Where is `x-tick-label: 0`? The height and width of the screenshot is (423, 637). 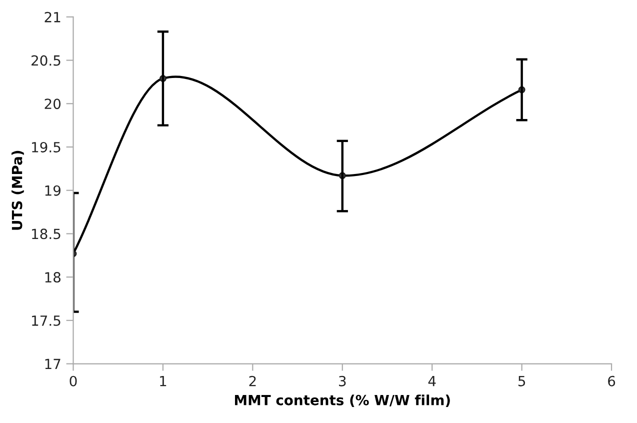 x-tick-label: 0 is located at coordinates (73, 381).